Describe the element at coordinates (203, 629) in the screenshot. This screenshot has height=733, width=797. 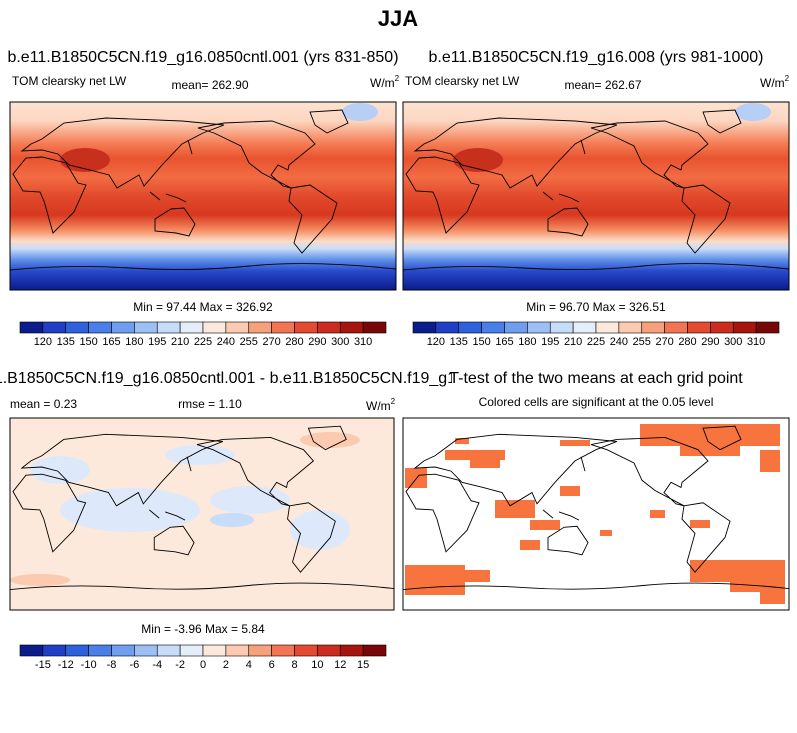
I see `min-max: Min = -3.96 Max = 5.84` at that location.